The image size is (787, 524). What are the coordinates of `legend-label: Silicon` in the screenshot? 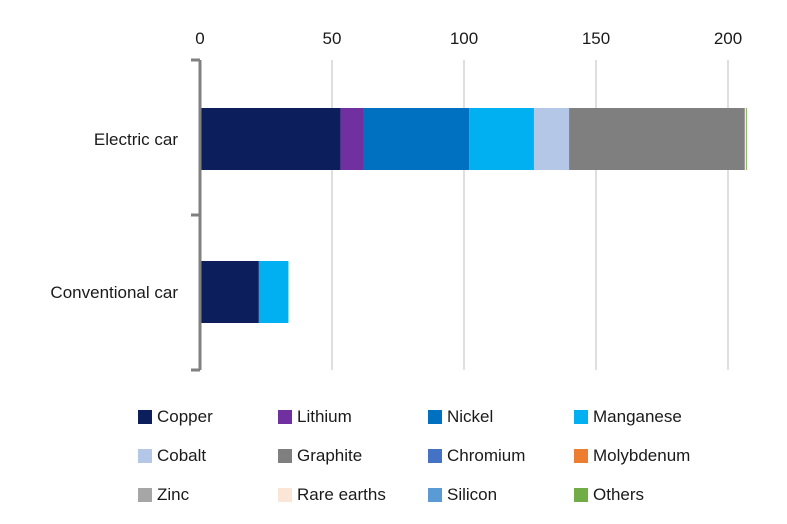 It's located at (472, 494).